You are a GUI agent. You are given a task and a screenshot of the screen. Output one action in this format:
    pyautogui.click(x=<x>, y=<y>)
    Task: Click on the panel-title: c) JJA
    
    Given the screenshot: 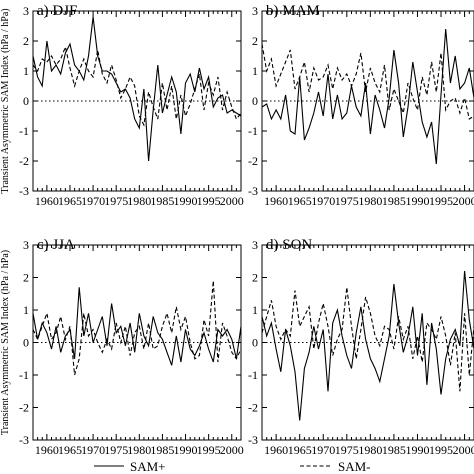 What is the action you would take?
    pyautogui.click(x=56, y=245)
    